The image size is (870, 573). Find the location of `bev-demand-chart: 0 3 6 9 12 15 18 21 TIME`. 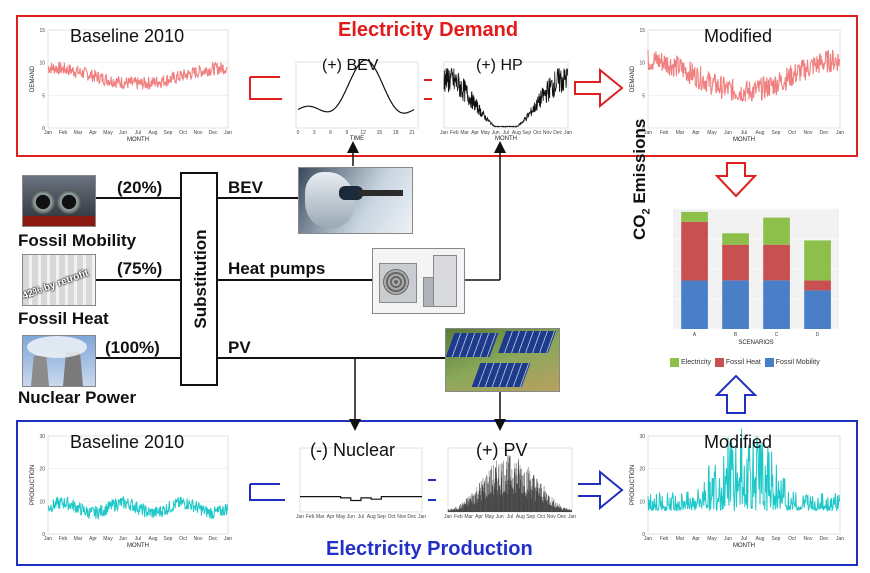

bev-demand-chart: 0 3 6 9 12 15 18 21 TIME is located at coordinates (357, 99).